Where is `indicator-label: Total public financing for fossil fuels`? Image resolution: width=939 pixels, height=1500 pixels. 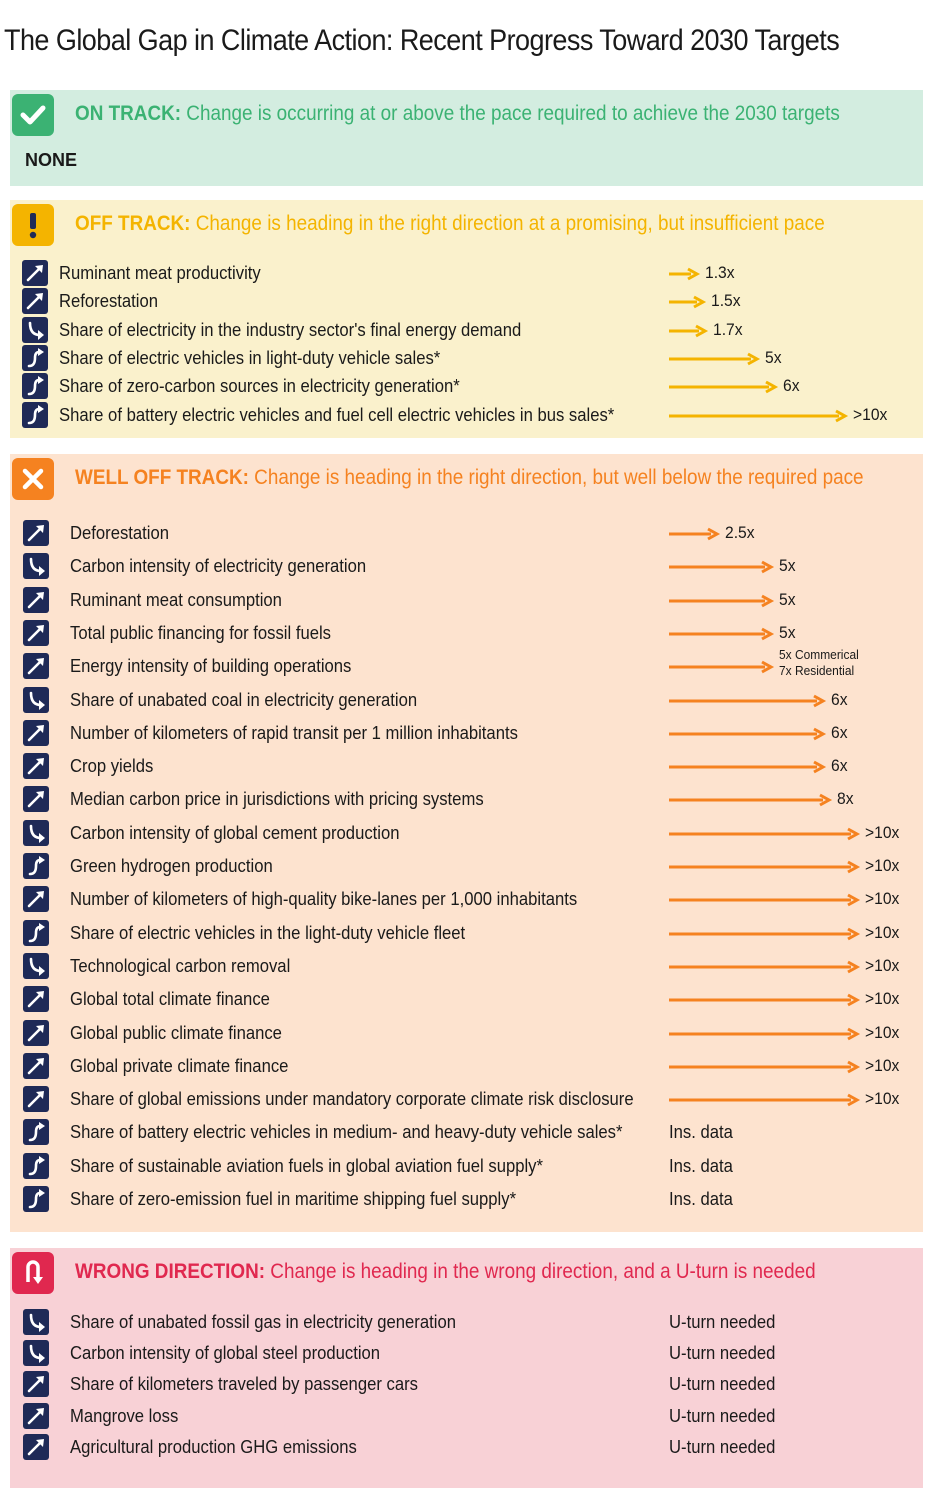 indicator-label: Total public financing for fossil fuels is located at coordinates (200, 632).